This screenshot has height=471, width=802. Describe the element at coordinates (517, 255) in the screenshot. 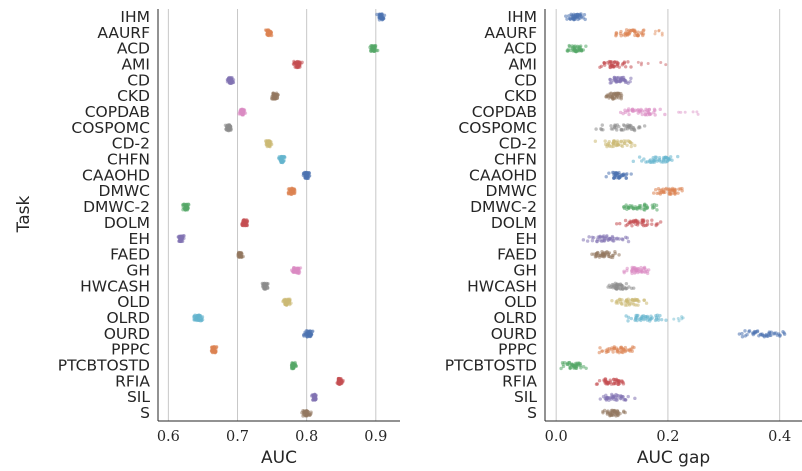

I see `auc-gap-task-label: FAED` at that location.